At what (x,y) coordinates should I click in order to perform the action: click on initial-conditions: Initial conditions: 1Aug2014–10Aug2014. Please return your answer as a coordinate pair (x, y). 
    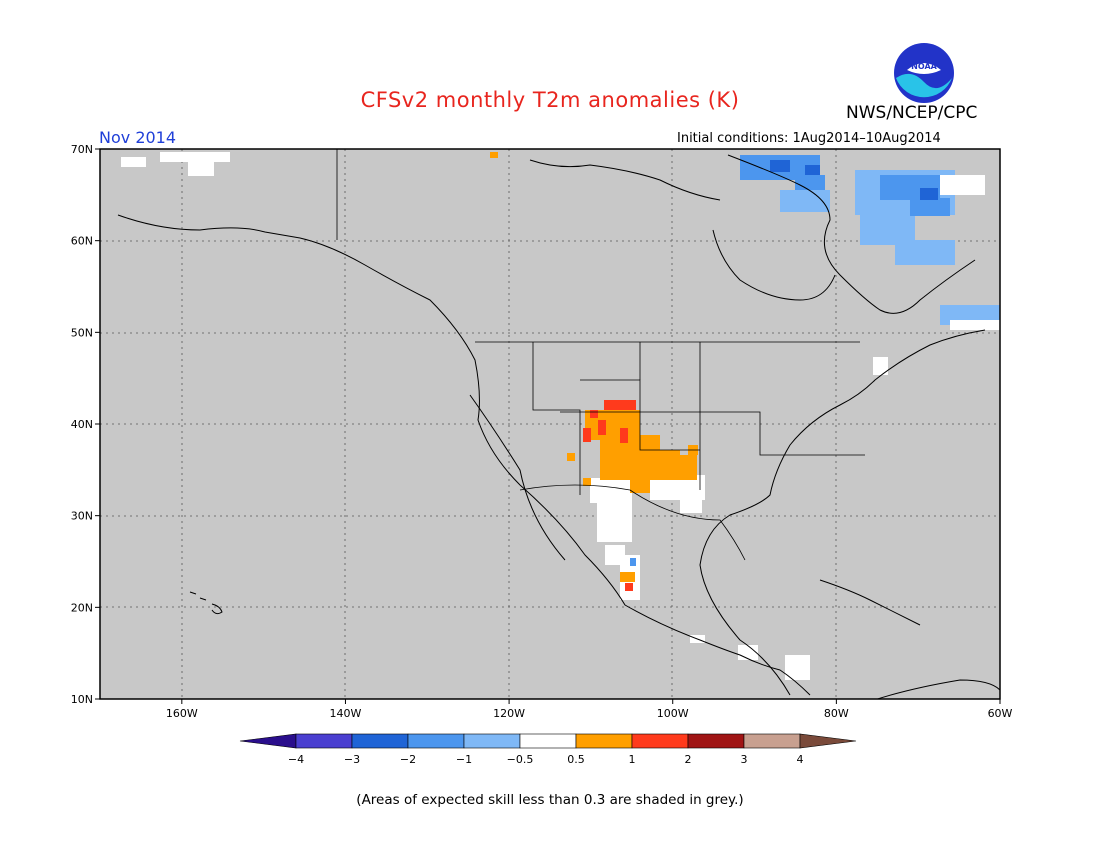
    Looking at the image, I should click on (809, 138).